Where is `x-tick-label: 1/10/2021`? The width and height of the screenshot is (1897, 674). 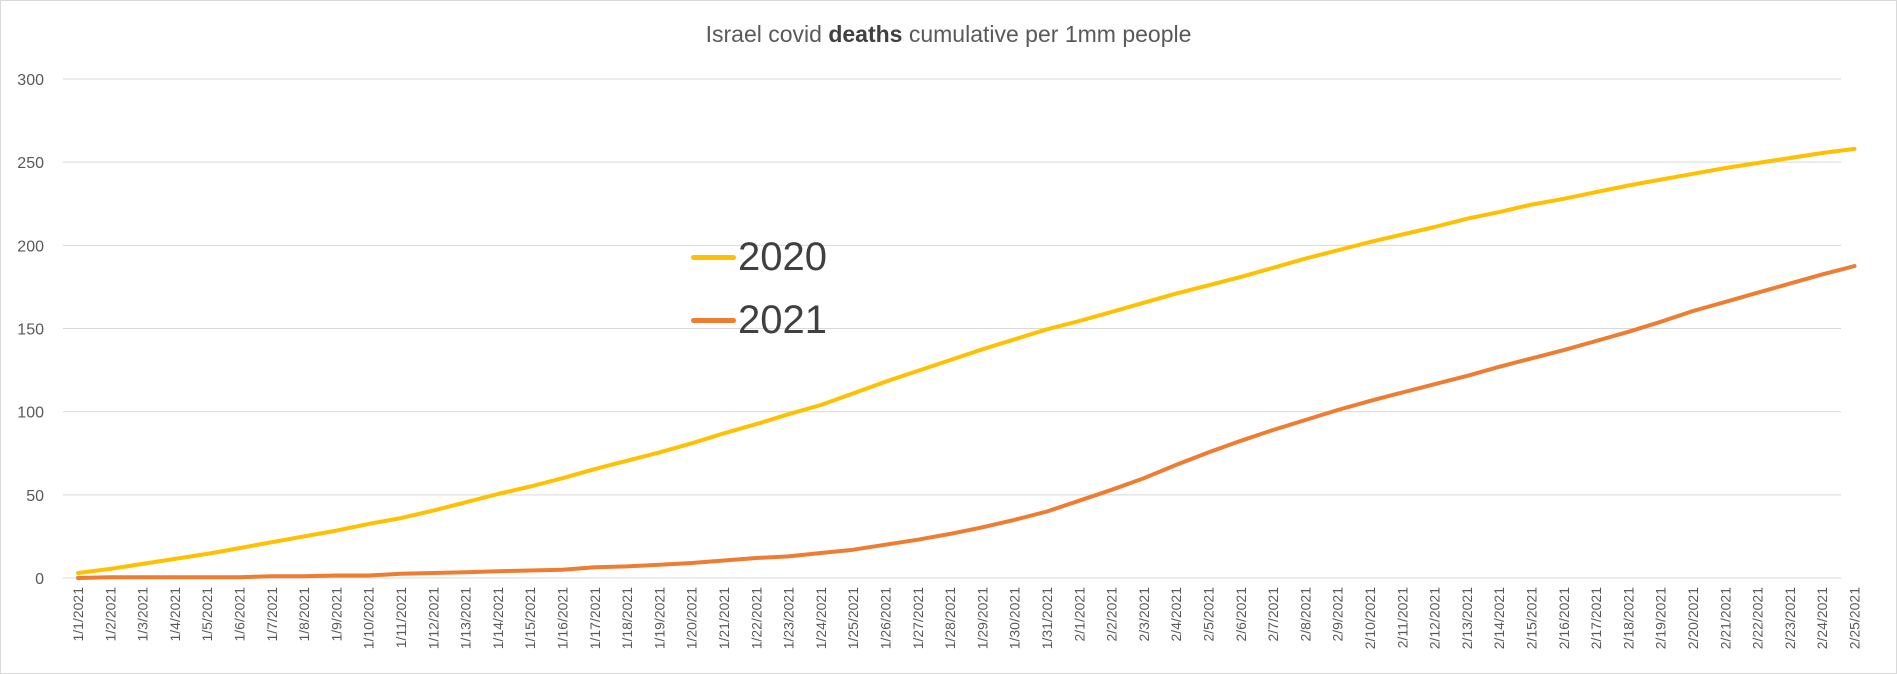 x-tick-label: 1/10/2021 is located at coordinates (369, 618).